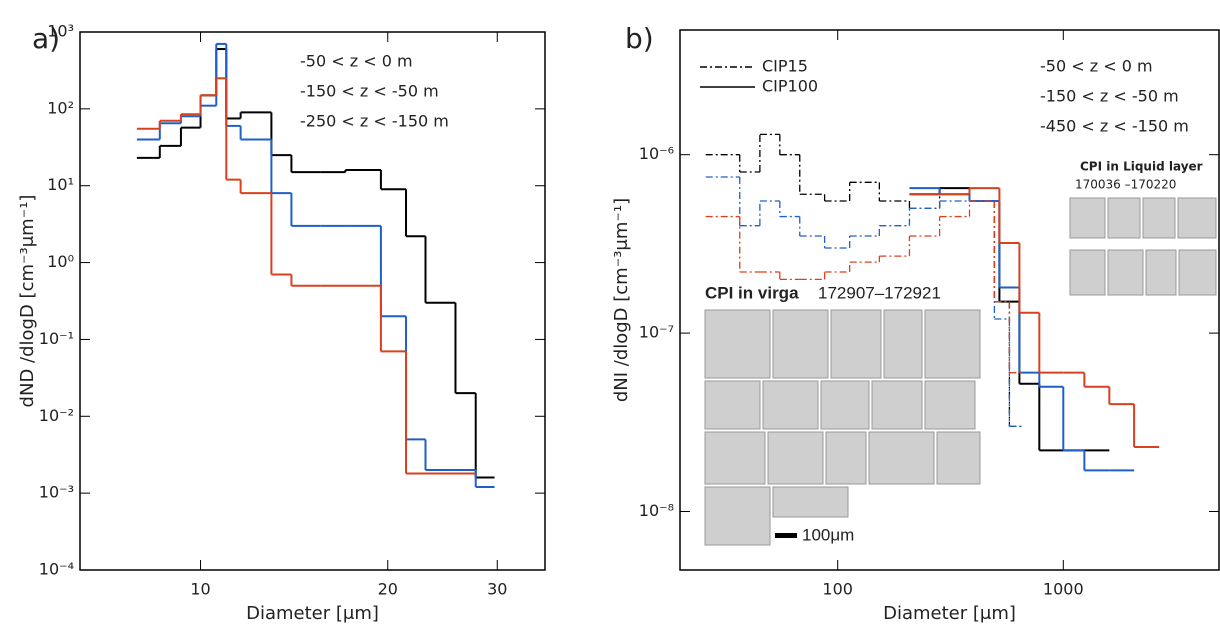 Image resolution: width=1220 pixels, height=624 pixels. Describe the element at coordinates (56, 492) in the screenshot. I see `y-tick-label: 10⁻³` at that location.